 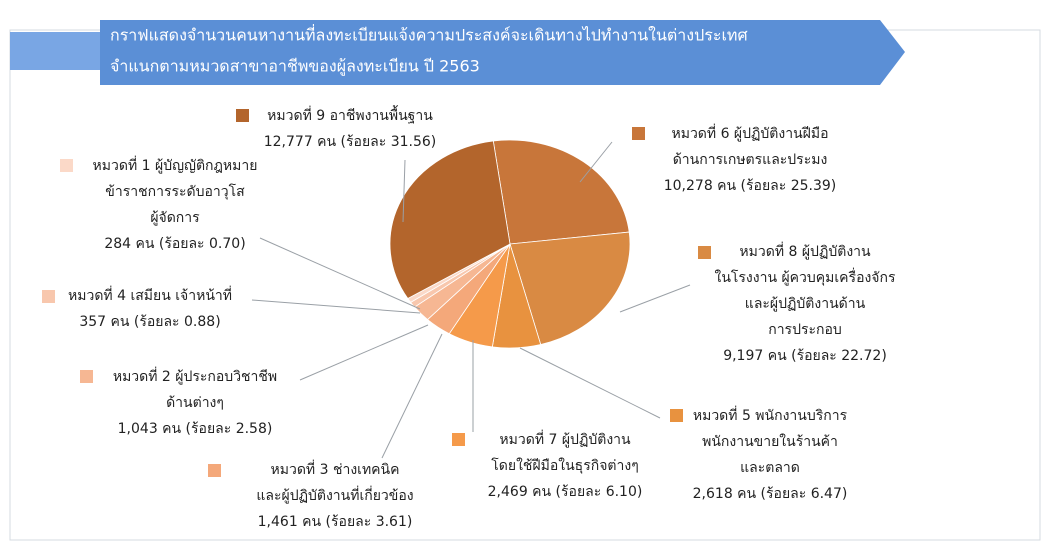 What do you see at coordinates (750, 160) in the screenshot?
I see `slice-label: ด้านการเกษตรและประมง` at bounding box center [750, 160].